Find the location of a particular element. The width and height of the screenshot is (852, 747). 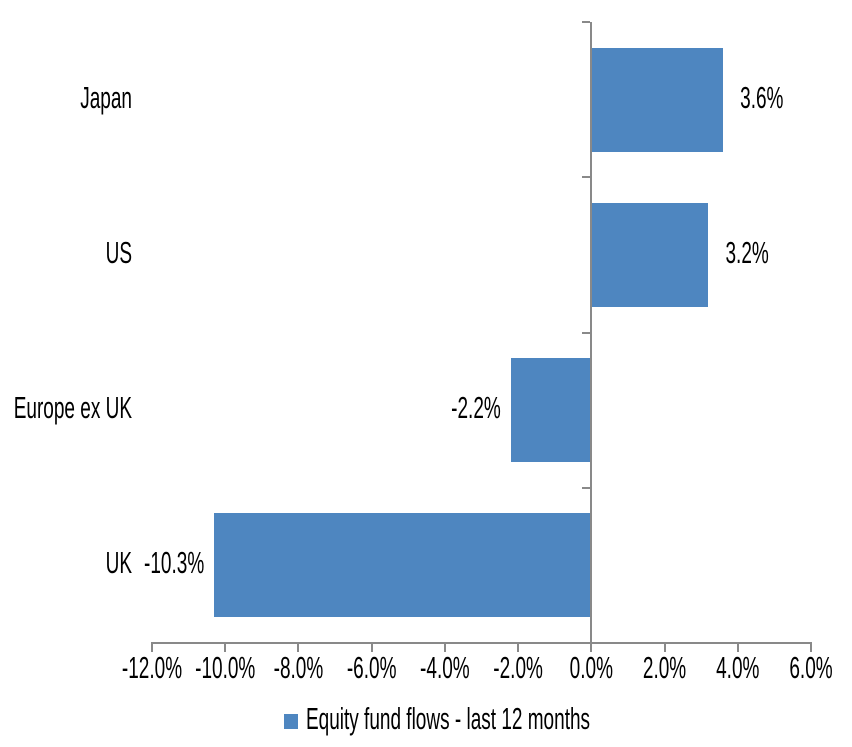

bar-japan is located at coordinates (657, 99).